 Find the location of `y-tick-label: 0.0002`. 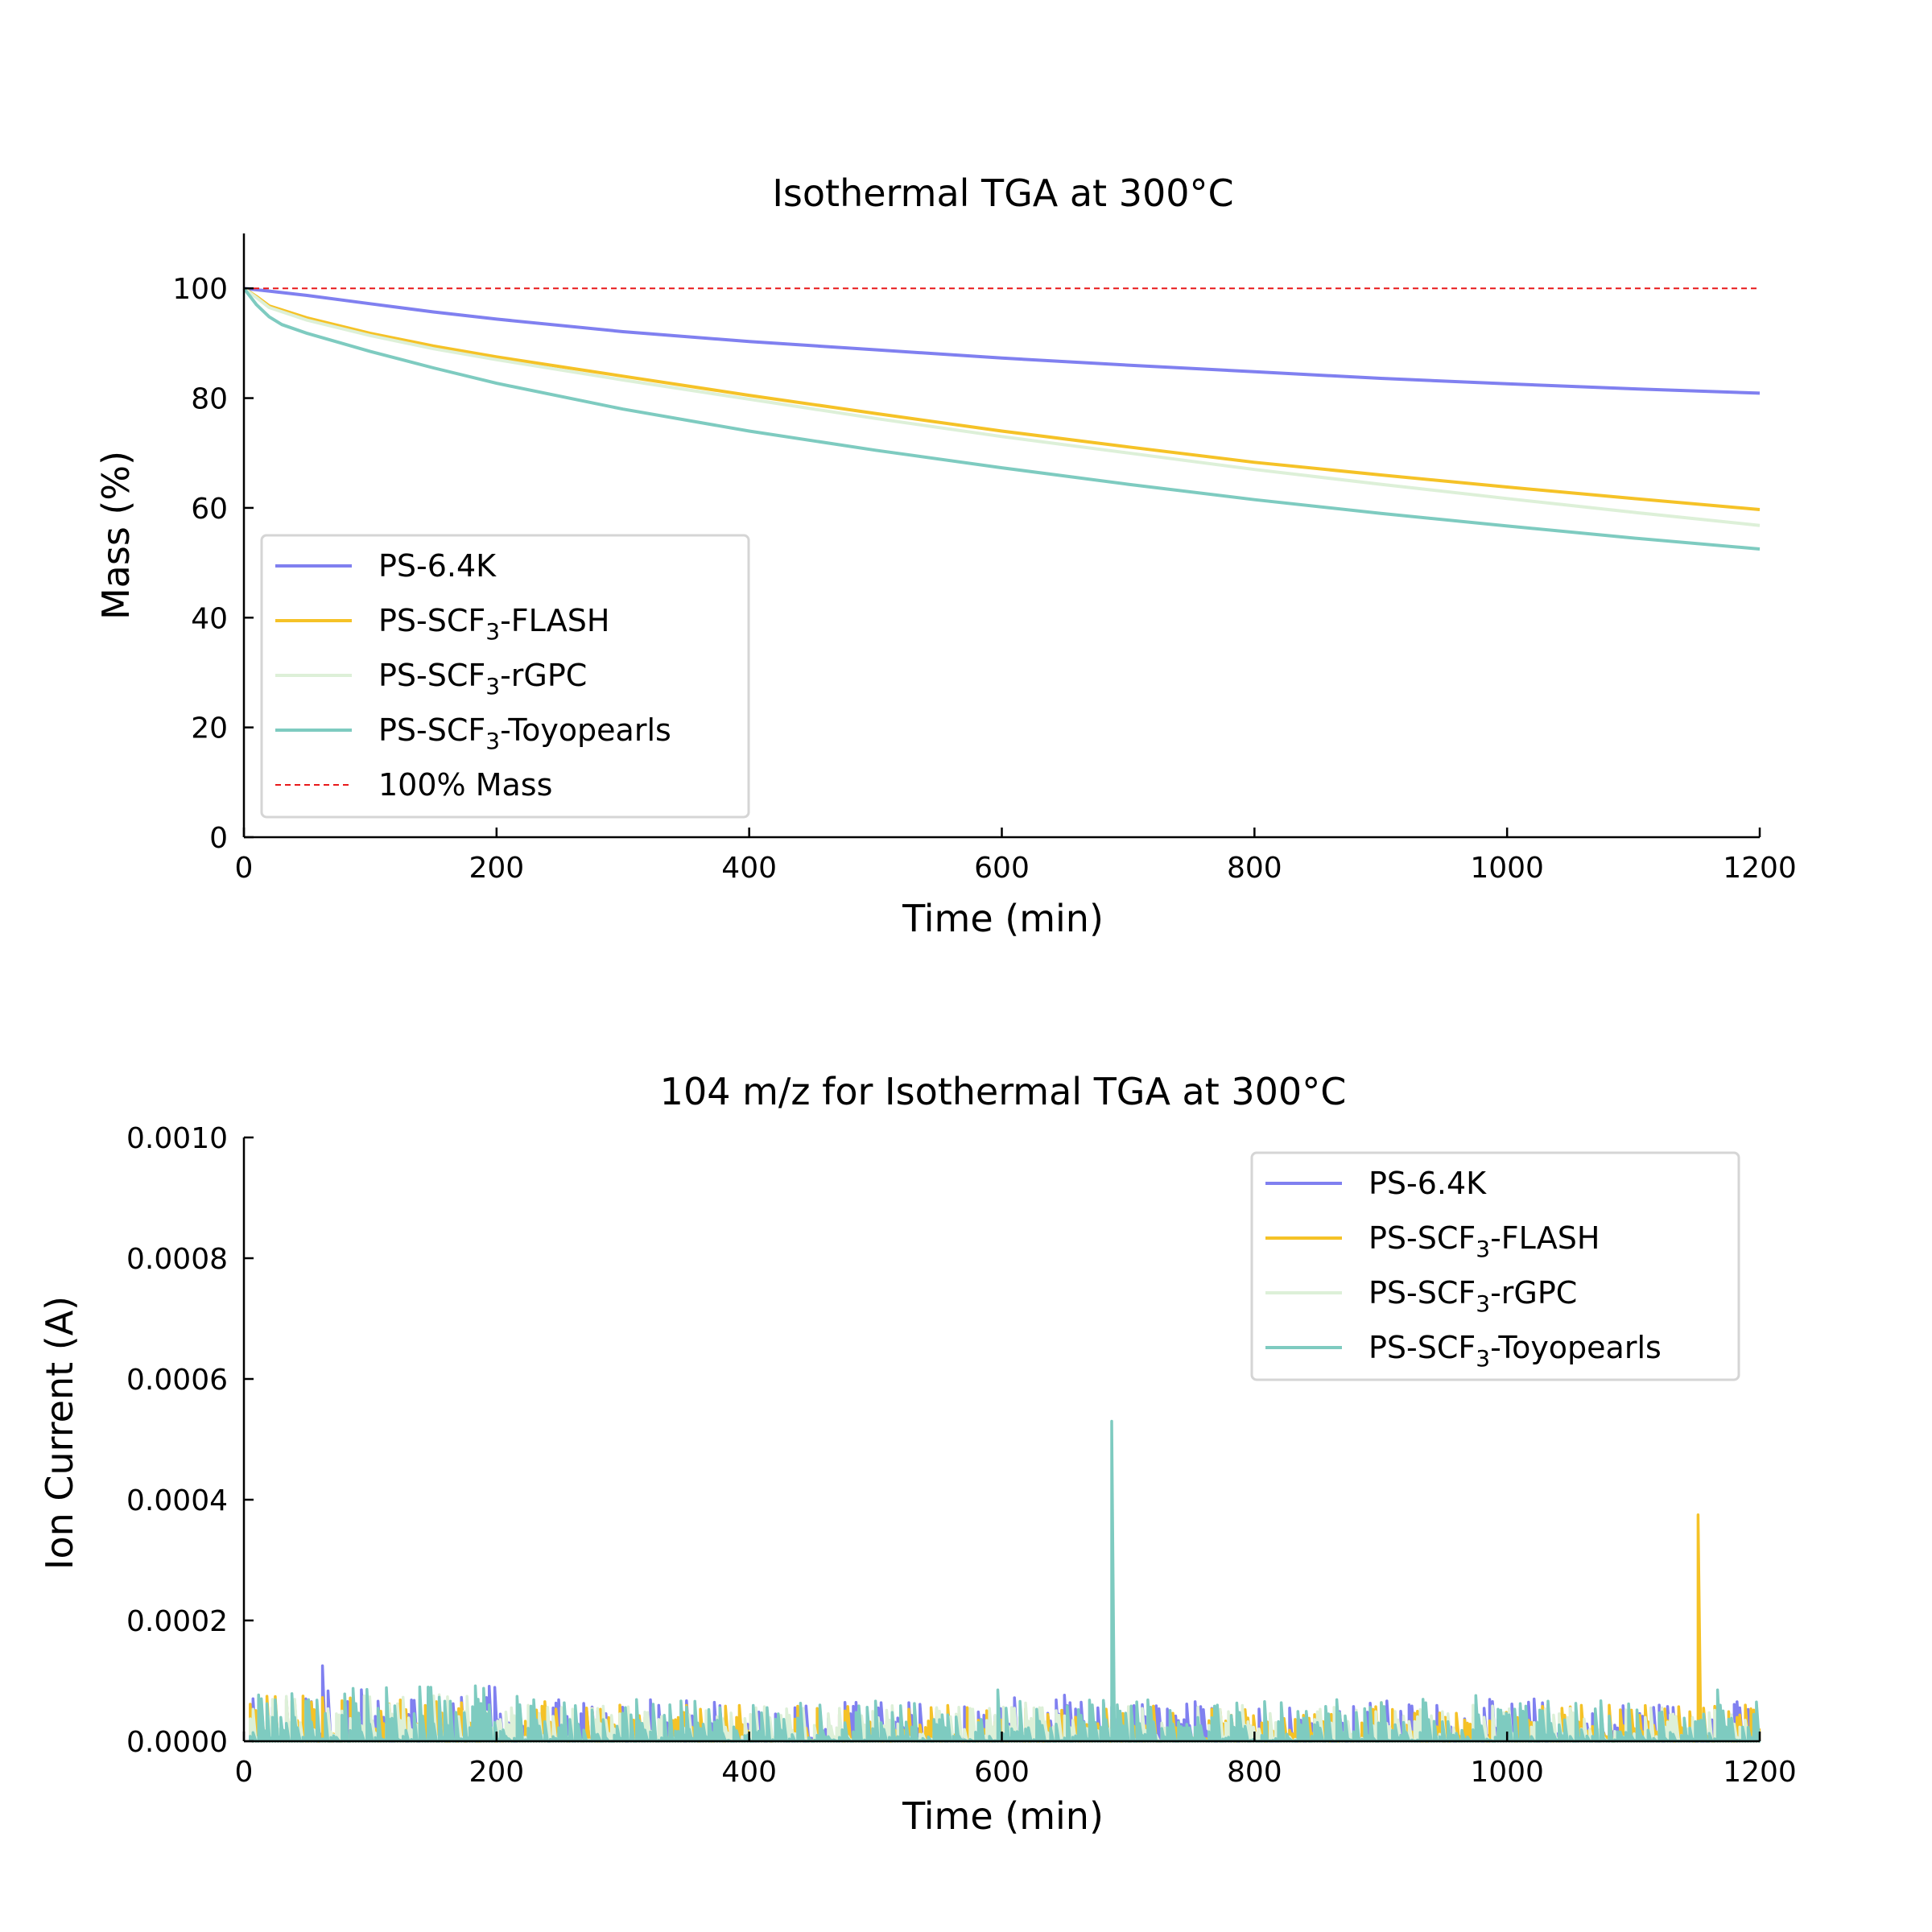

y-tick-label: 0.0002 is located at coordinates (177, 1621).